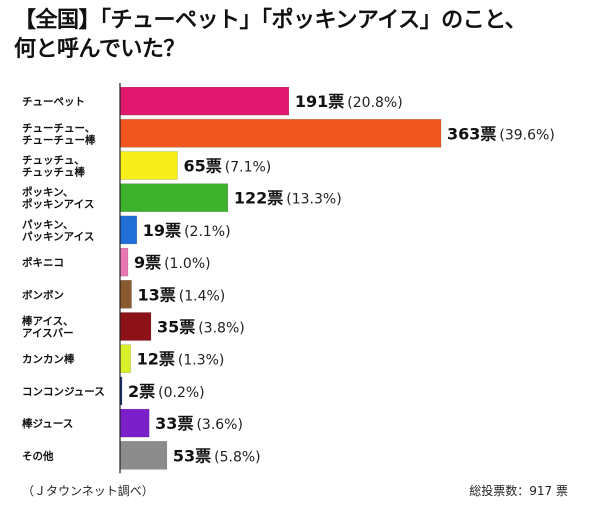 This screenshot has height=506, width=590. I want to click on category-label-line: 棒アイス、, so click(48, 321).